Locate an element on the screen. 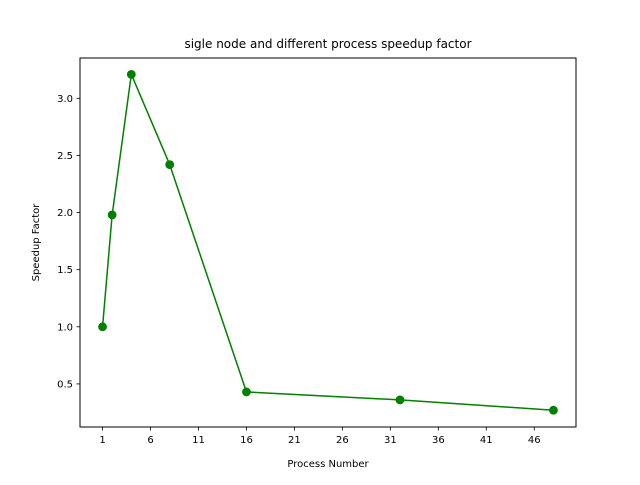  x-tick-label: 1 is located at coordinates (102, 440).